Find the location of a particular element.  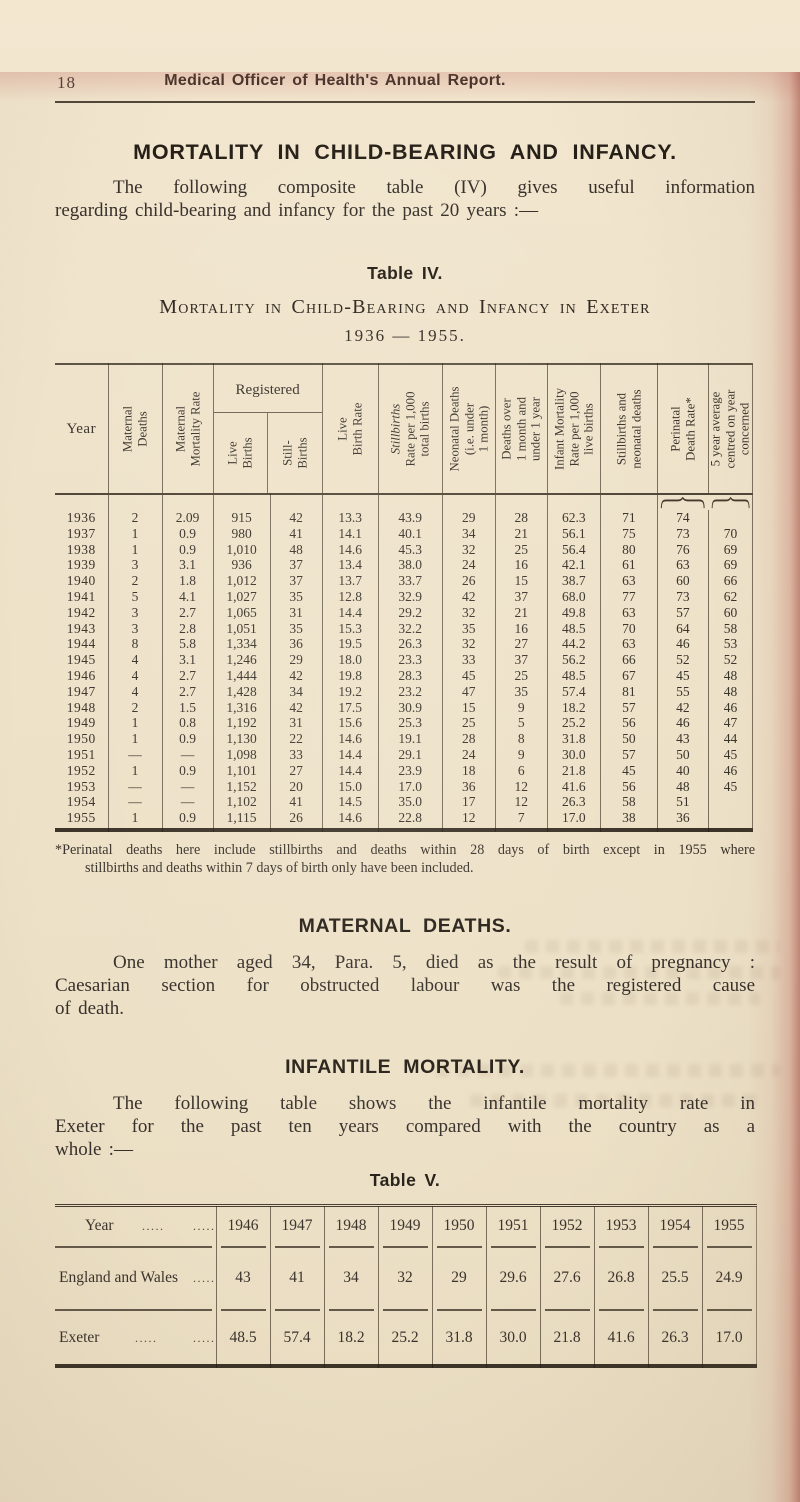

value-cell: 31 is located at coordinates (296, 723).